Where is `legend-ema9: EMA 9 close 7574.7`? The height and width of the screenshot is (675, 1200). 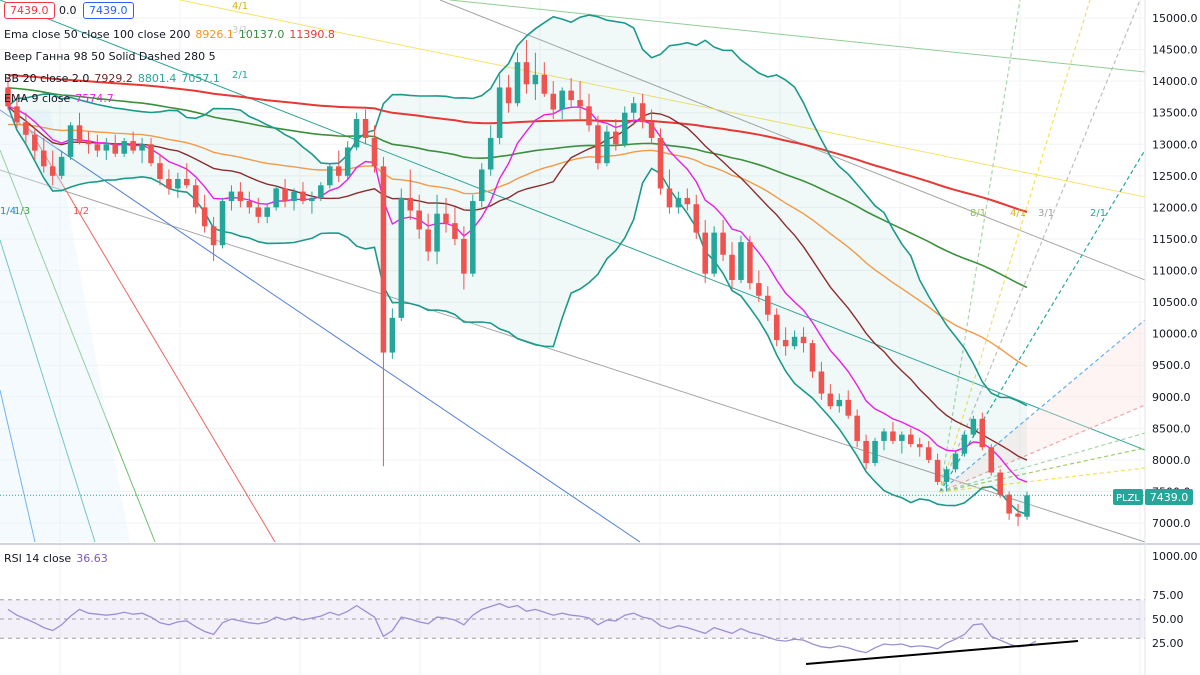 legend-ema9: EMA 9 close 7574.7 is located at coordinates (59, 98).